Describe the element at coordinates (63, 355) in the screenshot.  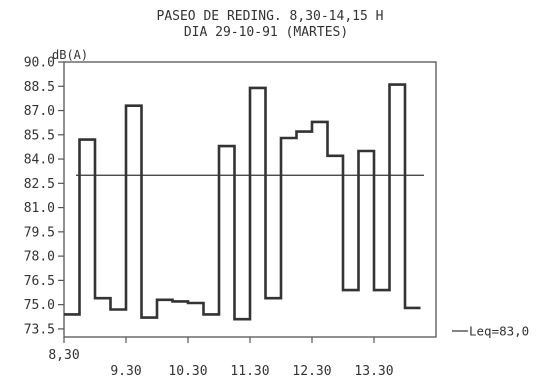
I see `x-tick-label: 8,30` at that location.